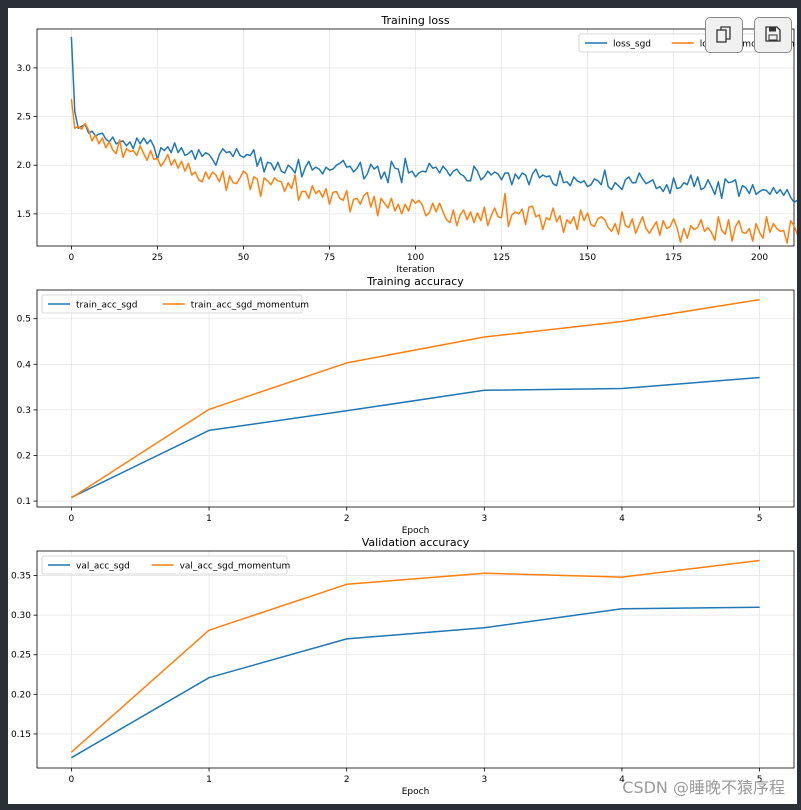 This screenshot has height=810, width=801. Describe the element at coordinates (250, 306) in the screenshot. I see `legend-label: train_acc_sgd_momentum` at that location.